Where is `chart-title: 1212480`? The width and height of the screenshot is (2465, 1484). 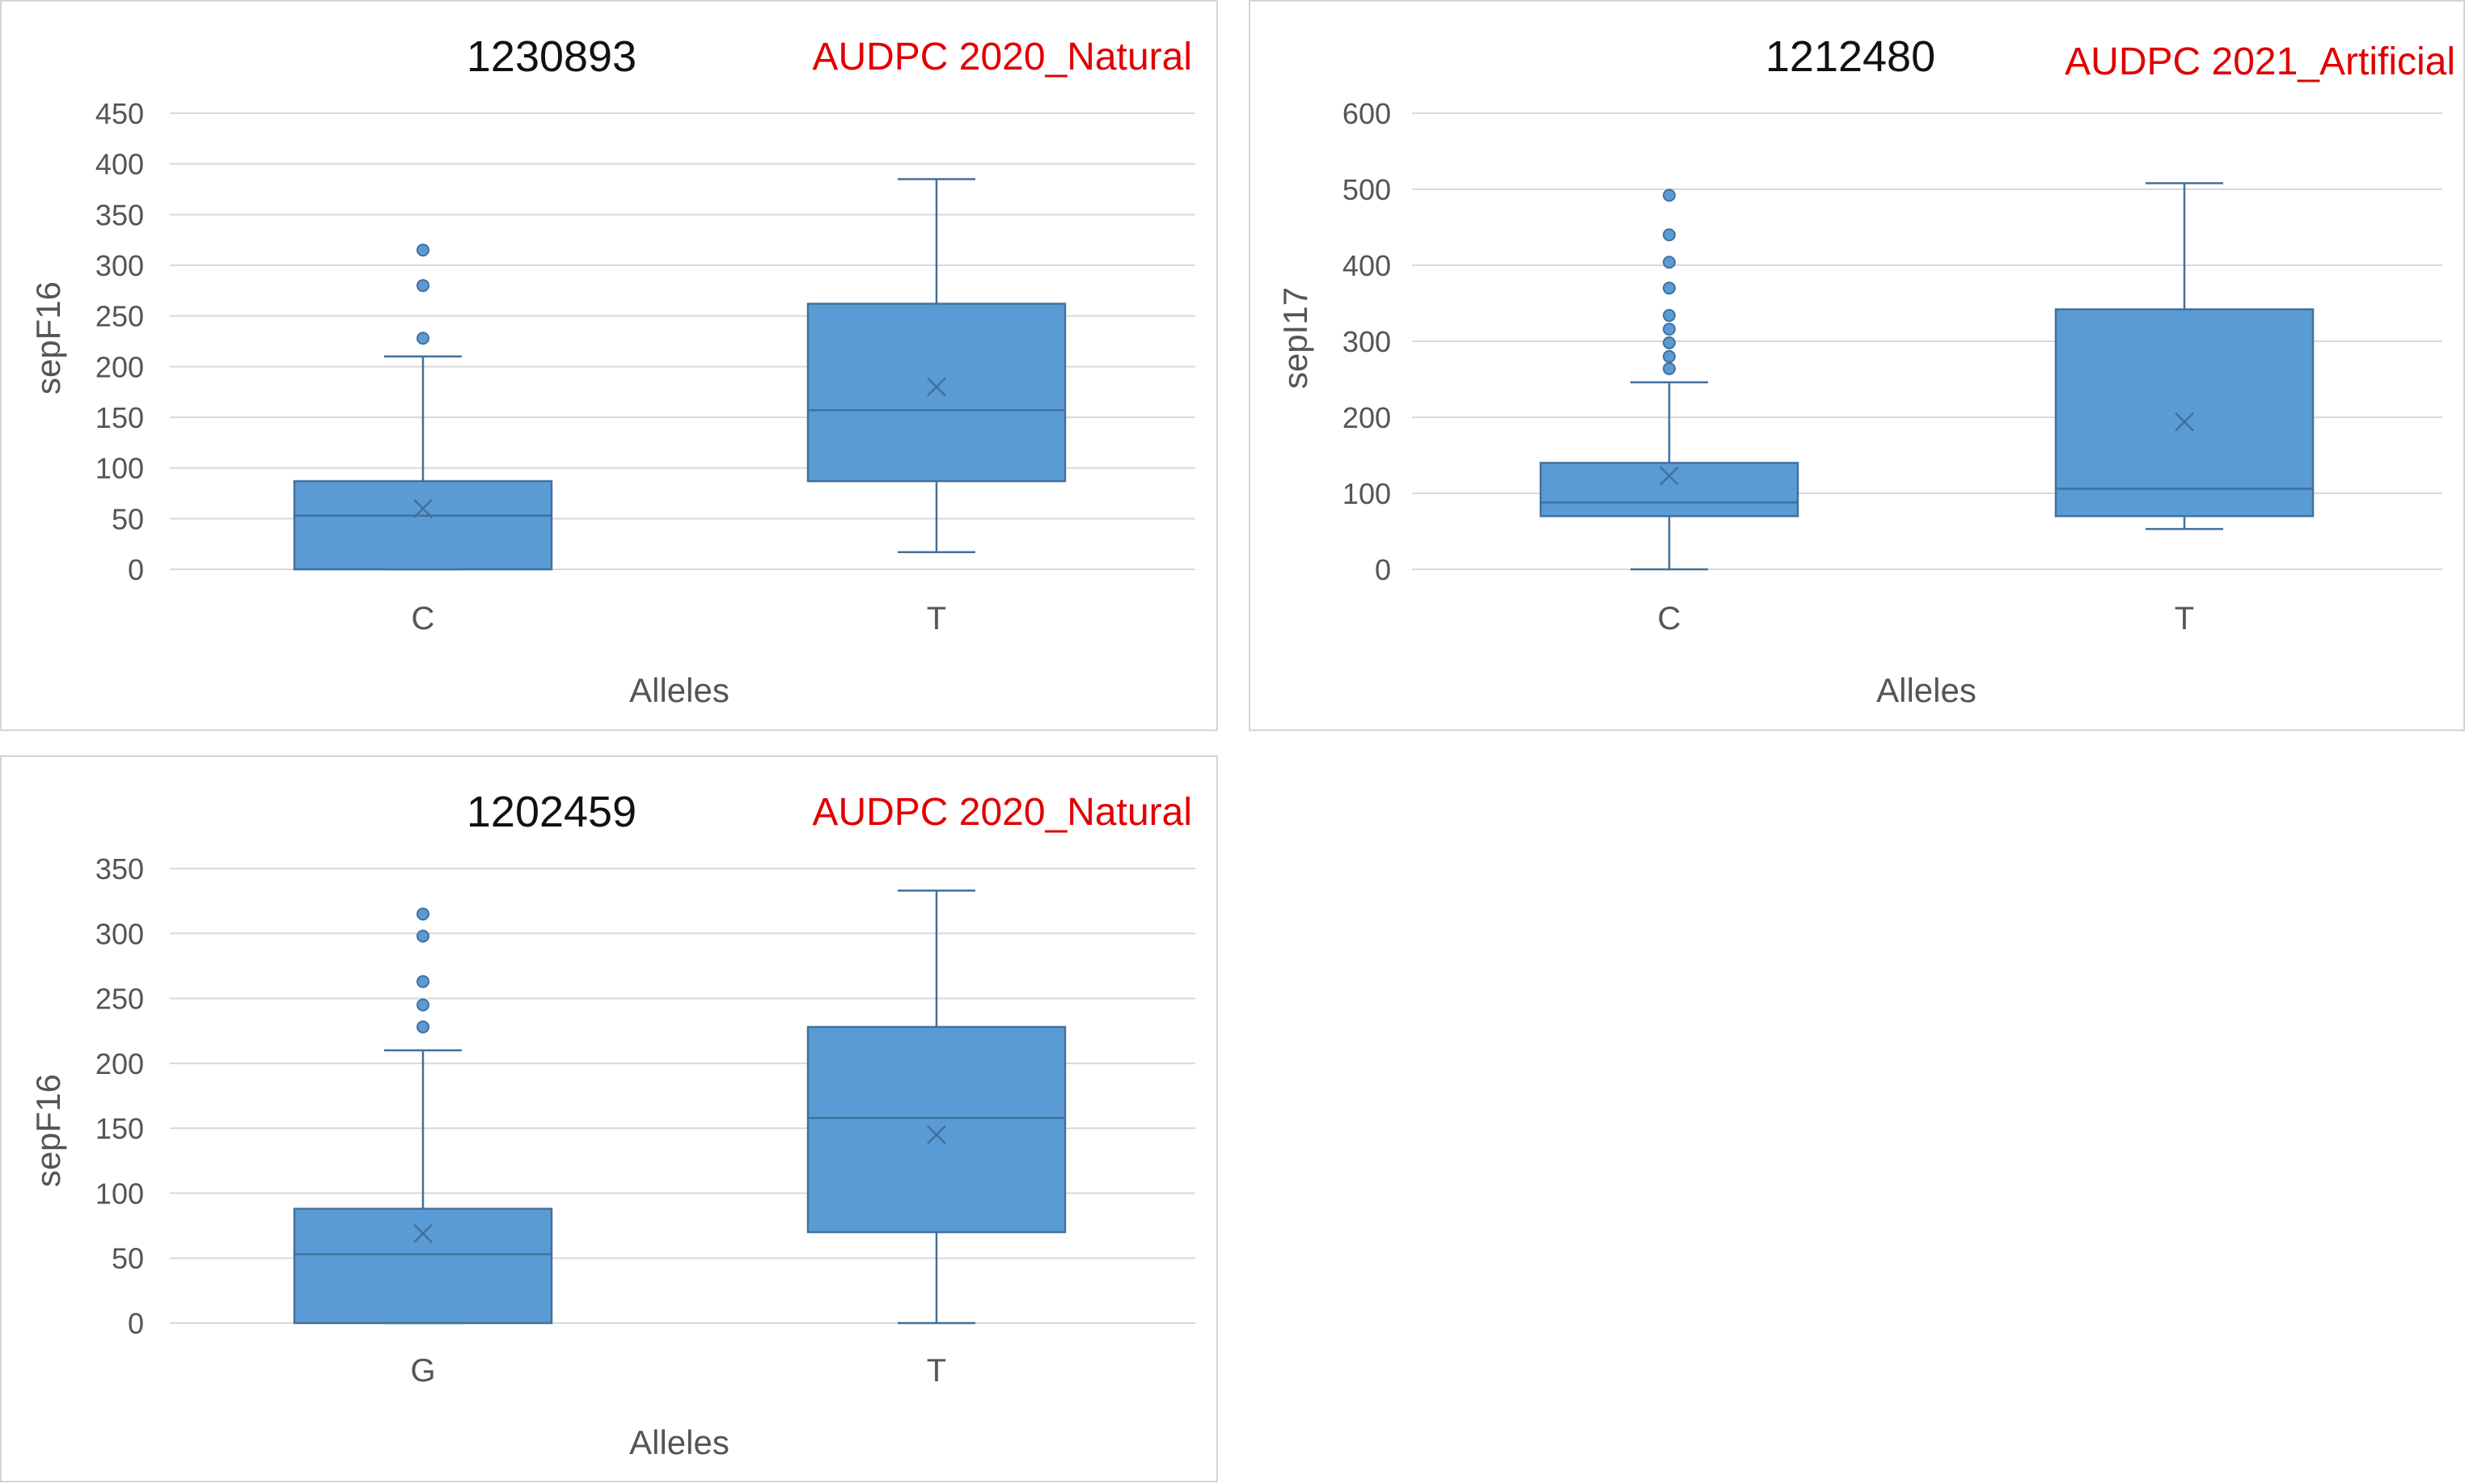
chart-title: 1212480 is located at coordinates (1850, 56).